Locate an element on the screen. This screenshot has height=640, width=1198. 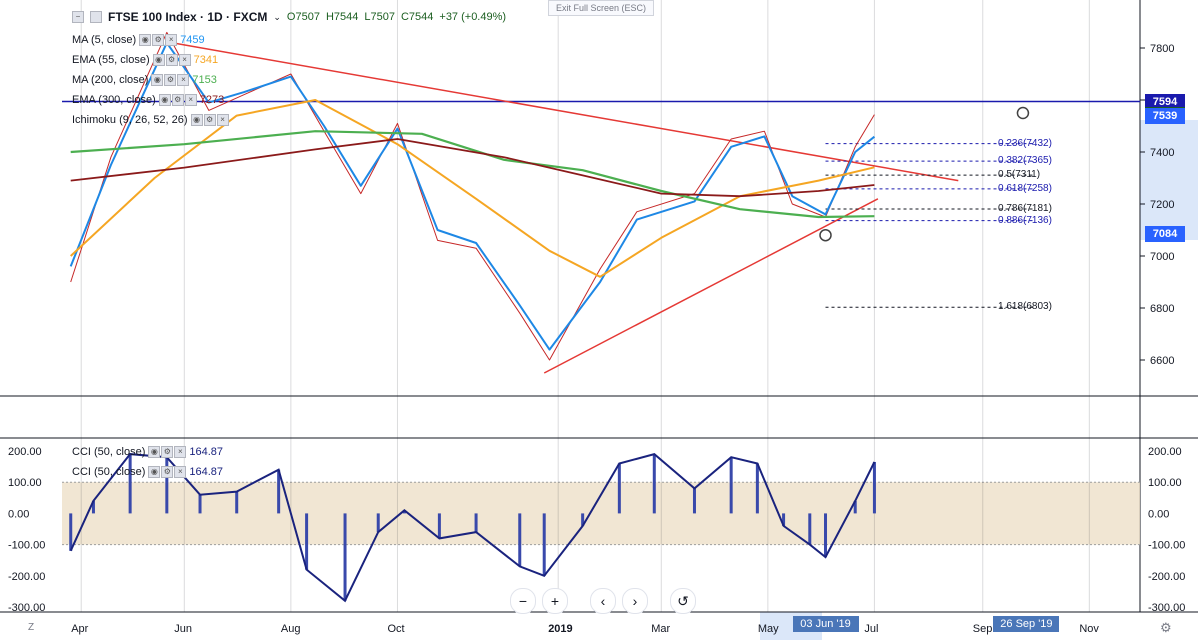
price-axis-highlight is located at coordinates (1169, 180).